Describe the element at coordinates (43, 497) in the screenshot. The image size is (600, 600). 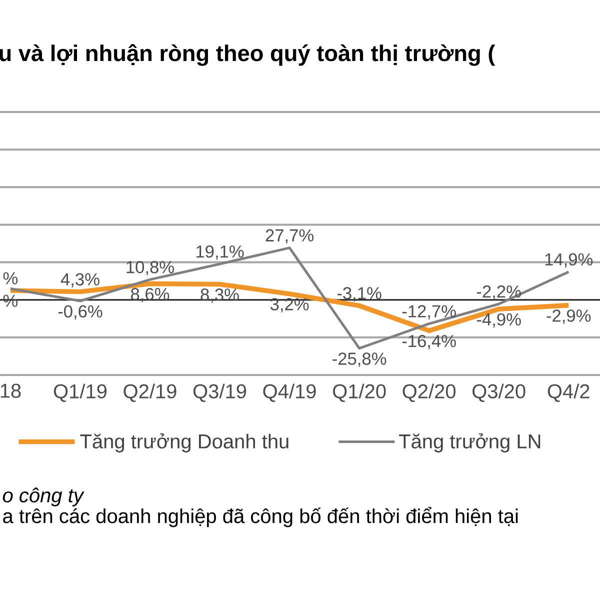
I see `text: o công ty` at that location.